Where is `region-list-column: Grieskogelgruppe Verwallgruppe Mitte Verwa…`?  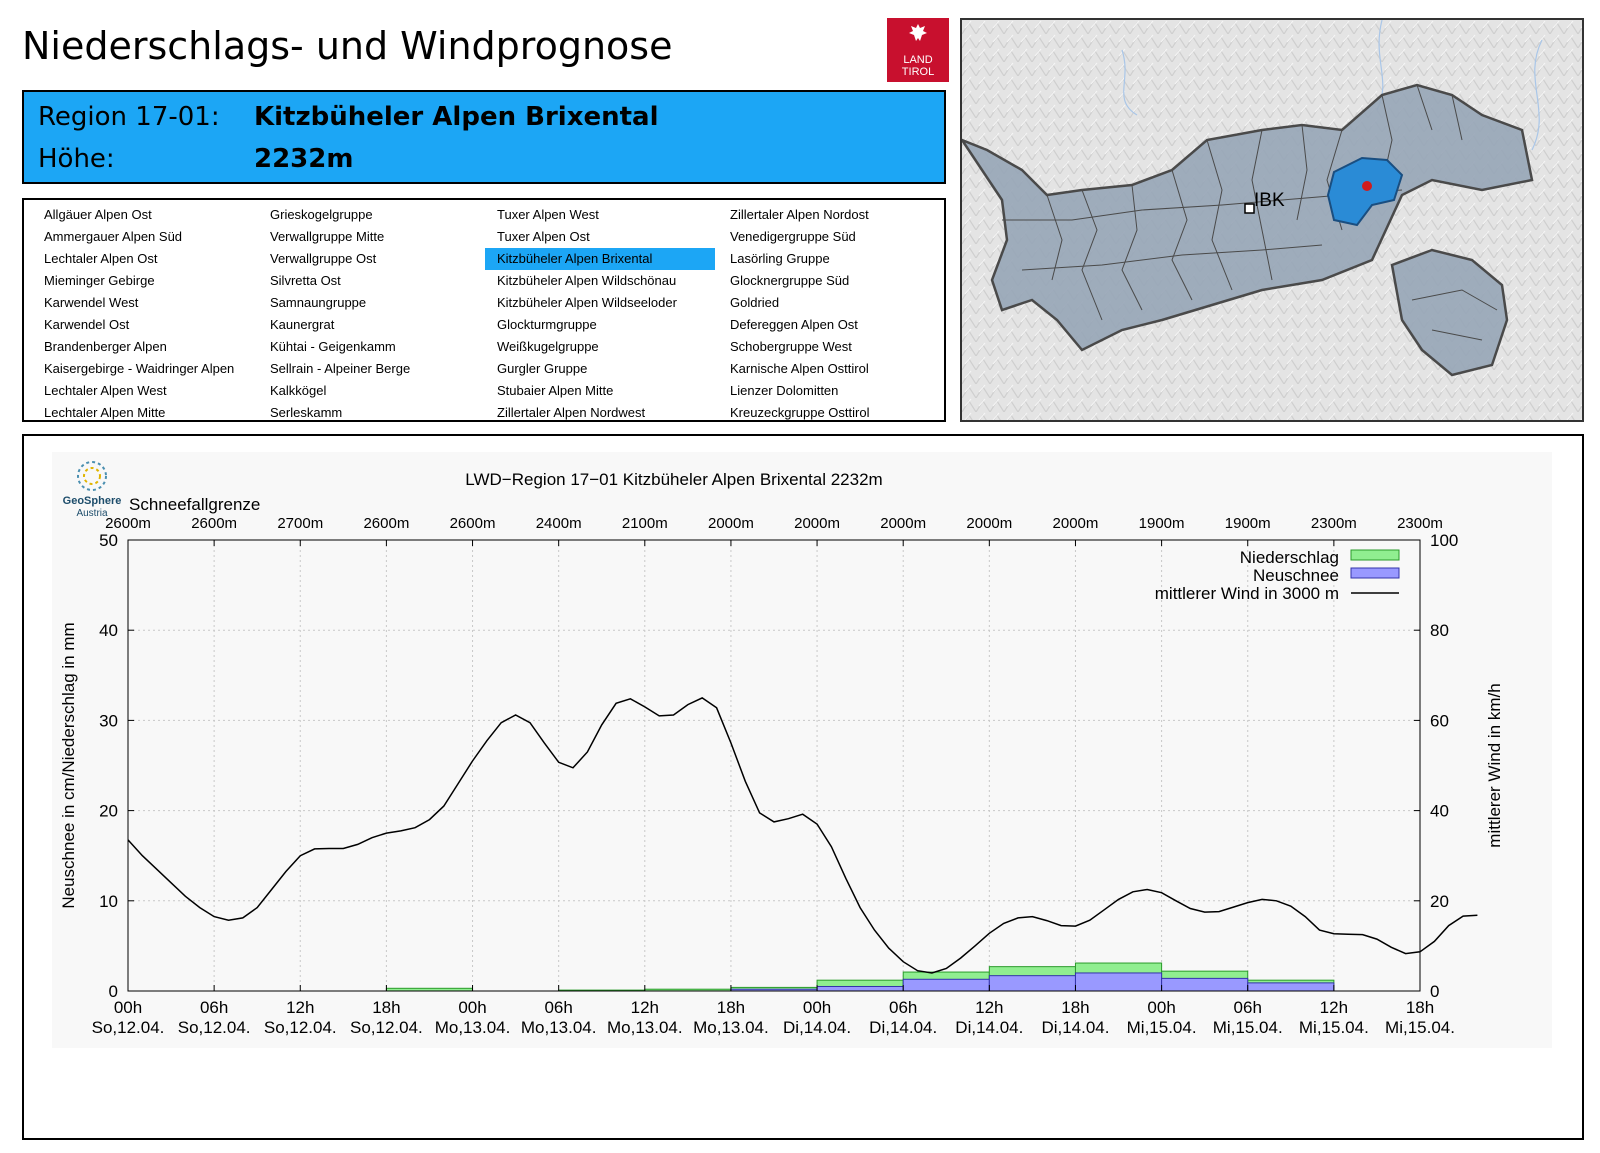 region-list-column: Grieskogelgruppe Verwallgruppe Mitte Verwa… is located at coordinates (373, 314).